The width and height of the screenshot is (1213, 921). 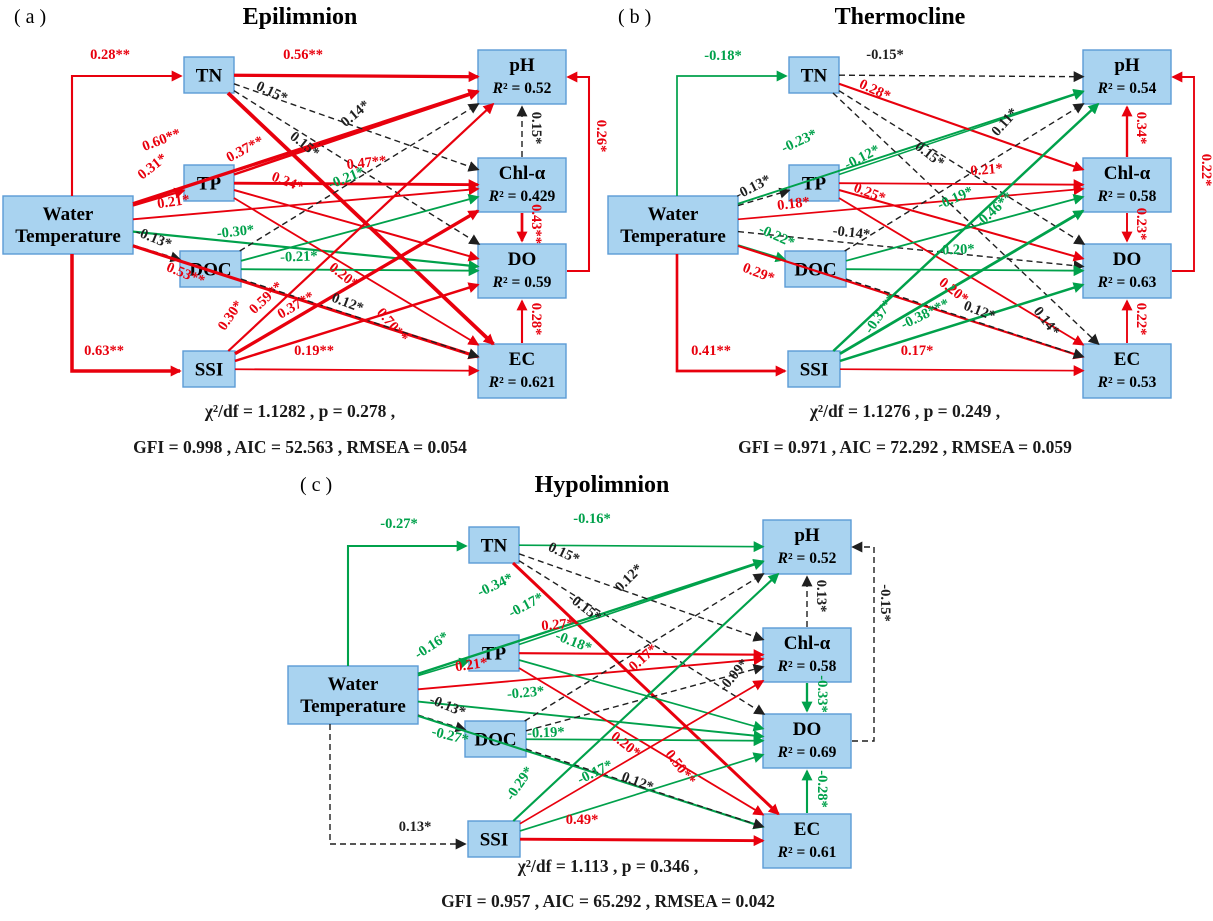 I want to click on edge-label-tn-ph: -0.16*, so click(x=591, y=519).